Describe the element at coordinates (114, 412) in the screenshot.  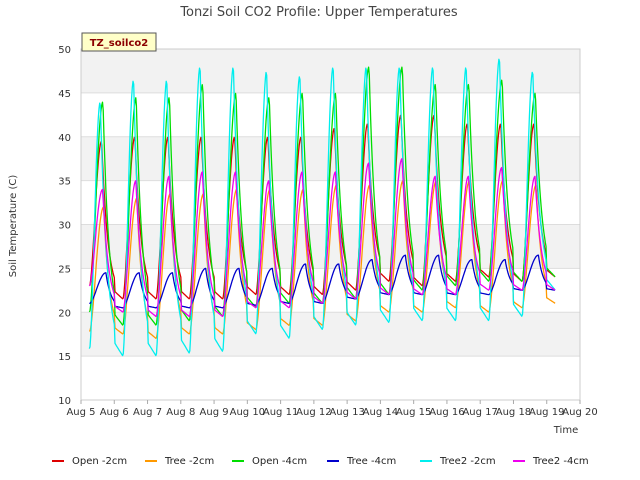
I see `x-tick-label: Aug 6` at that location.